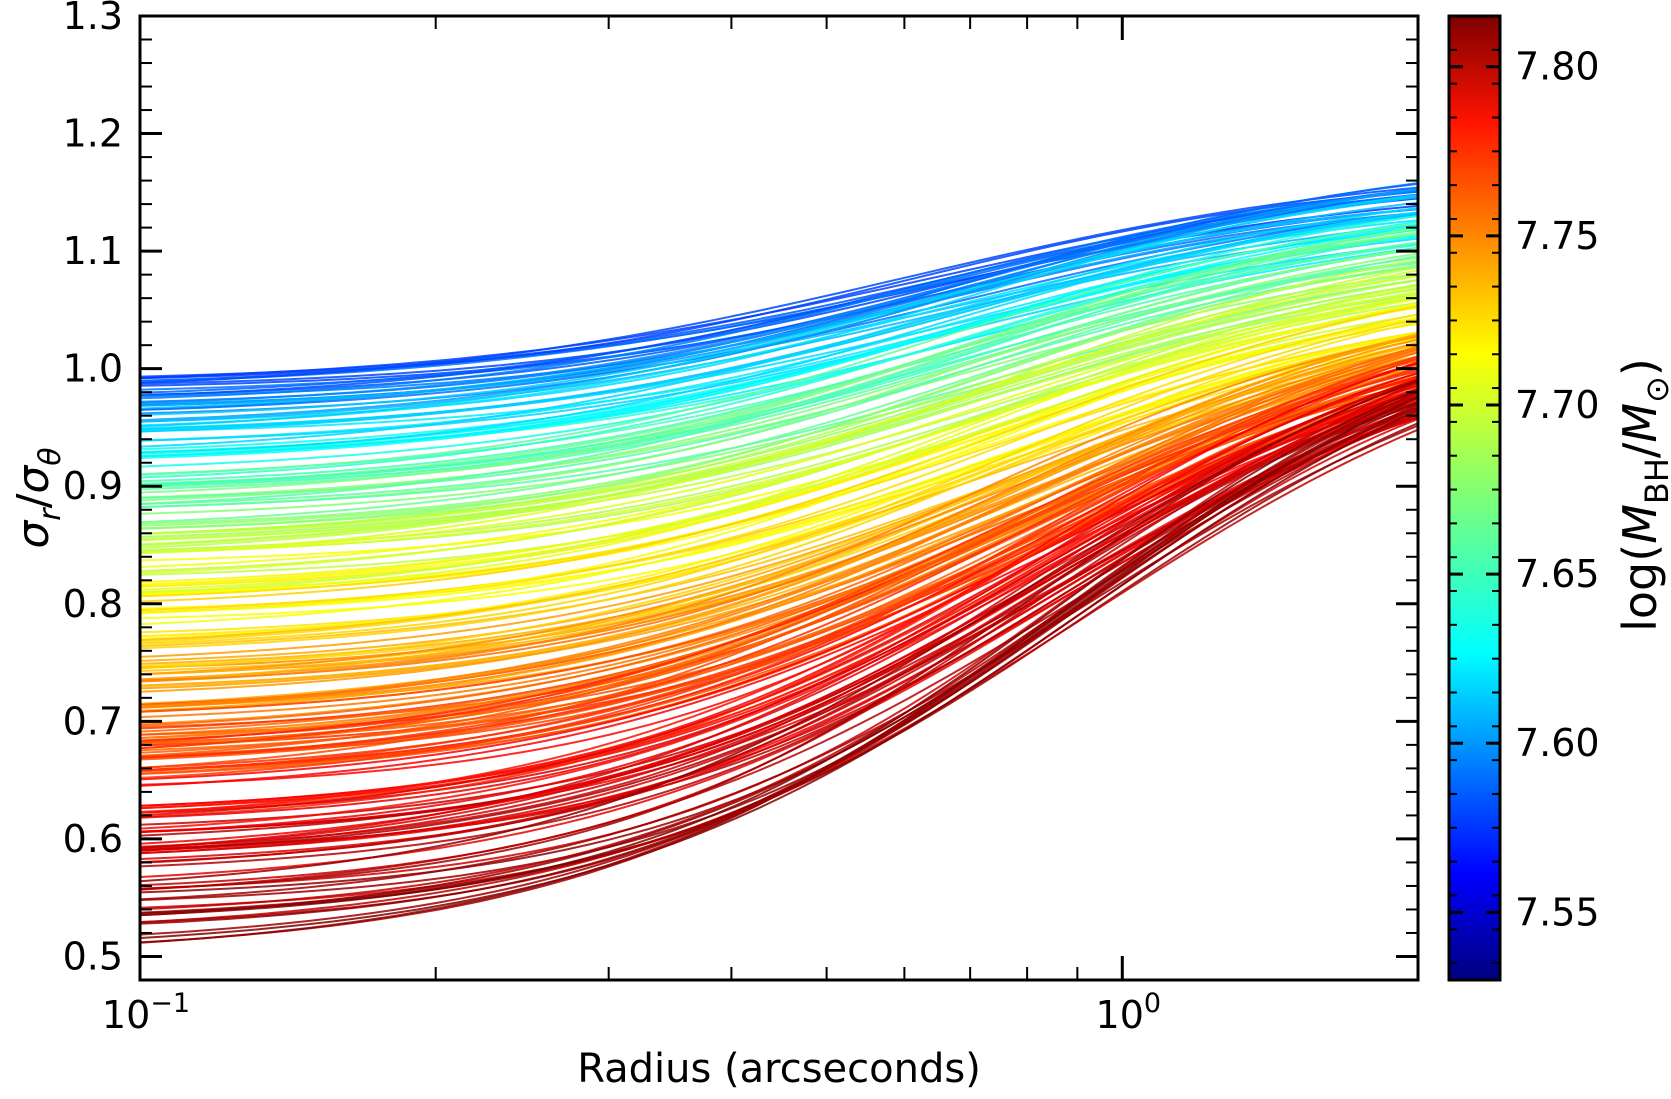 This screenshot has width=1671, height=1099. Describe the element at coordinates (1524, 490) in the screenshot. I see `colorbar-ticks: 7.55 7.60 7.65 7.70 7.75 7.80` at that location.